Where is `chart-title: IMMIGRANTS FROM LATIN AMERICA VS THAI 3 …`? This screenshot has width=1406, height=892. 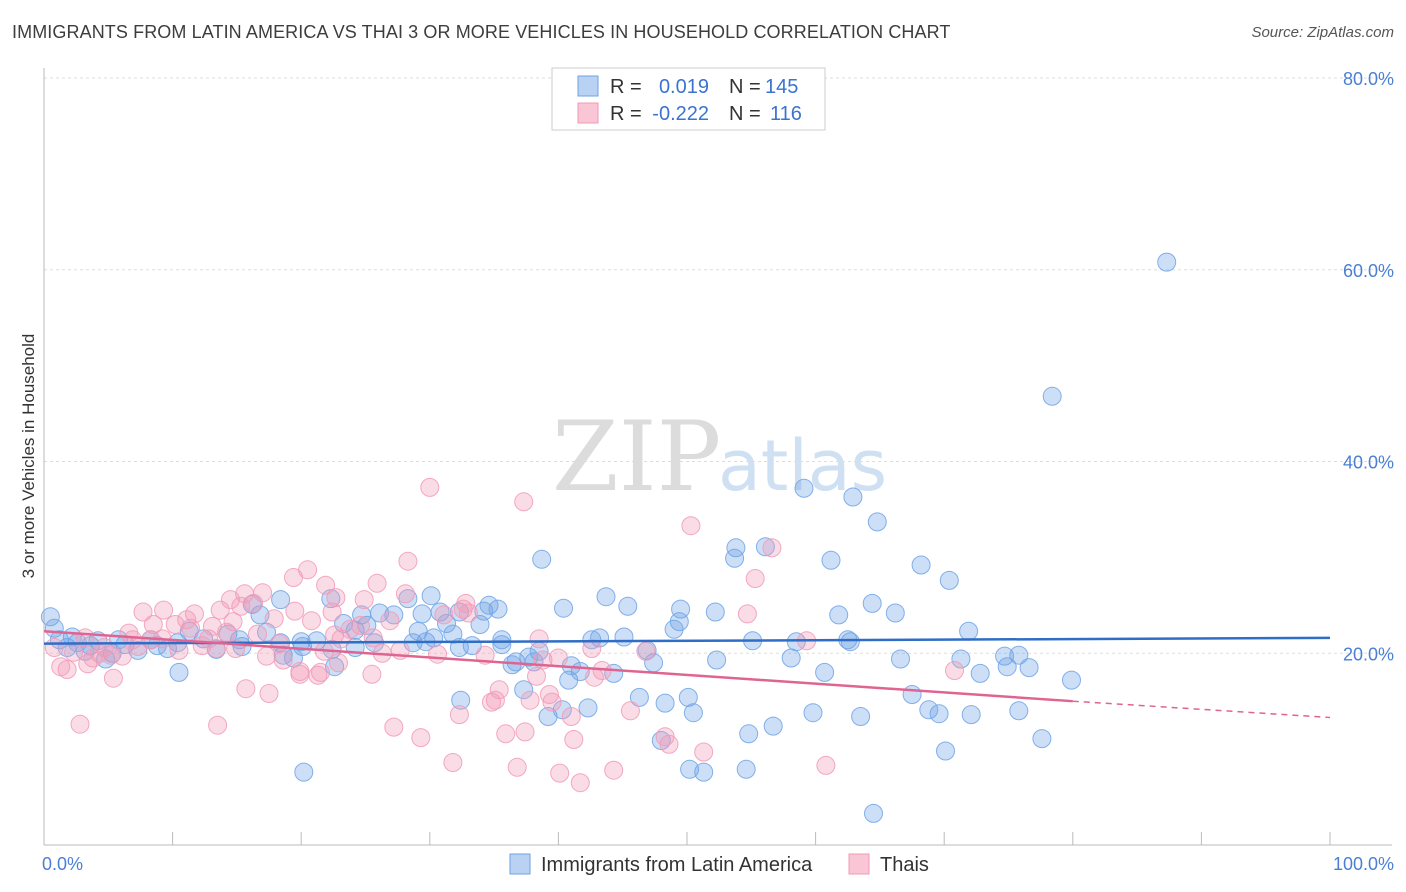
chart-title: IMMIGRANTS FROM LATIN AMERICA VS THAI 3 … is located at coordinates (481, 32).